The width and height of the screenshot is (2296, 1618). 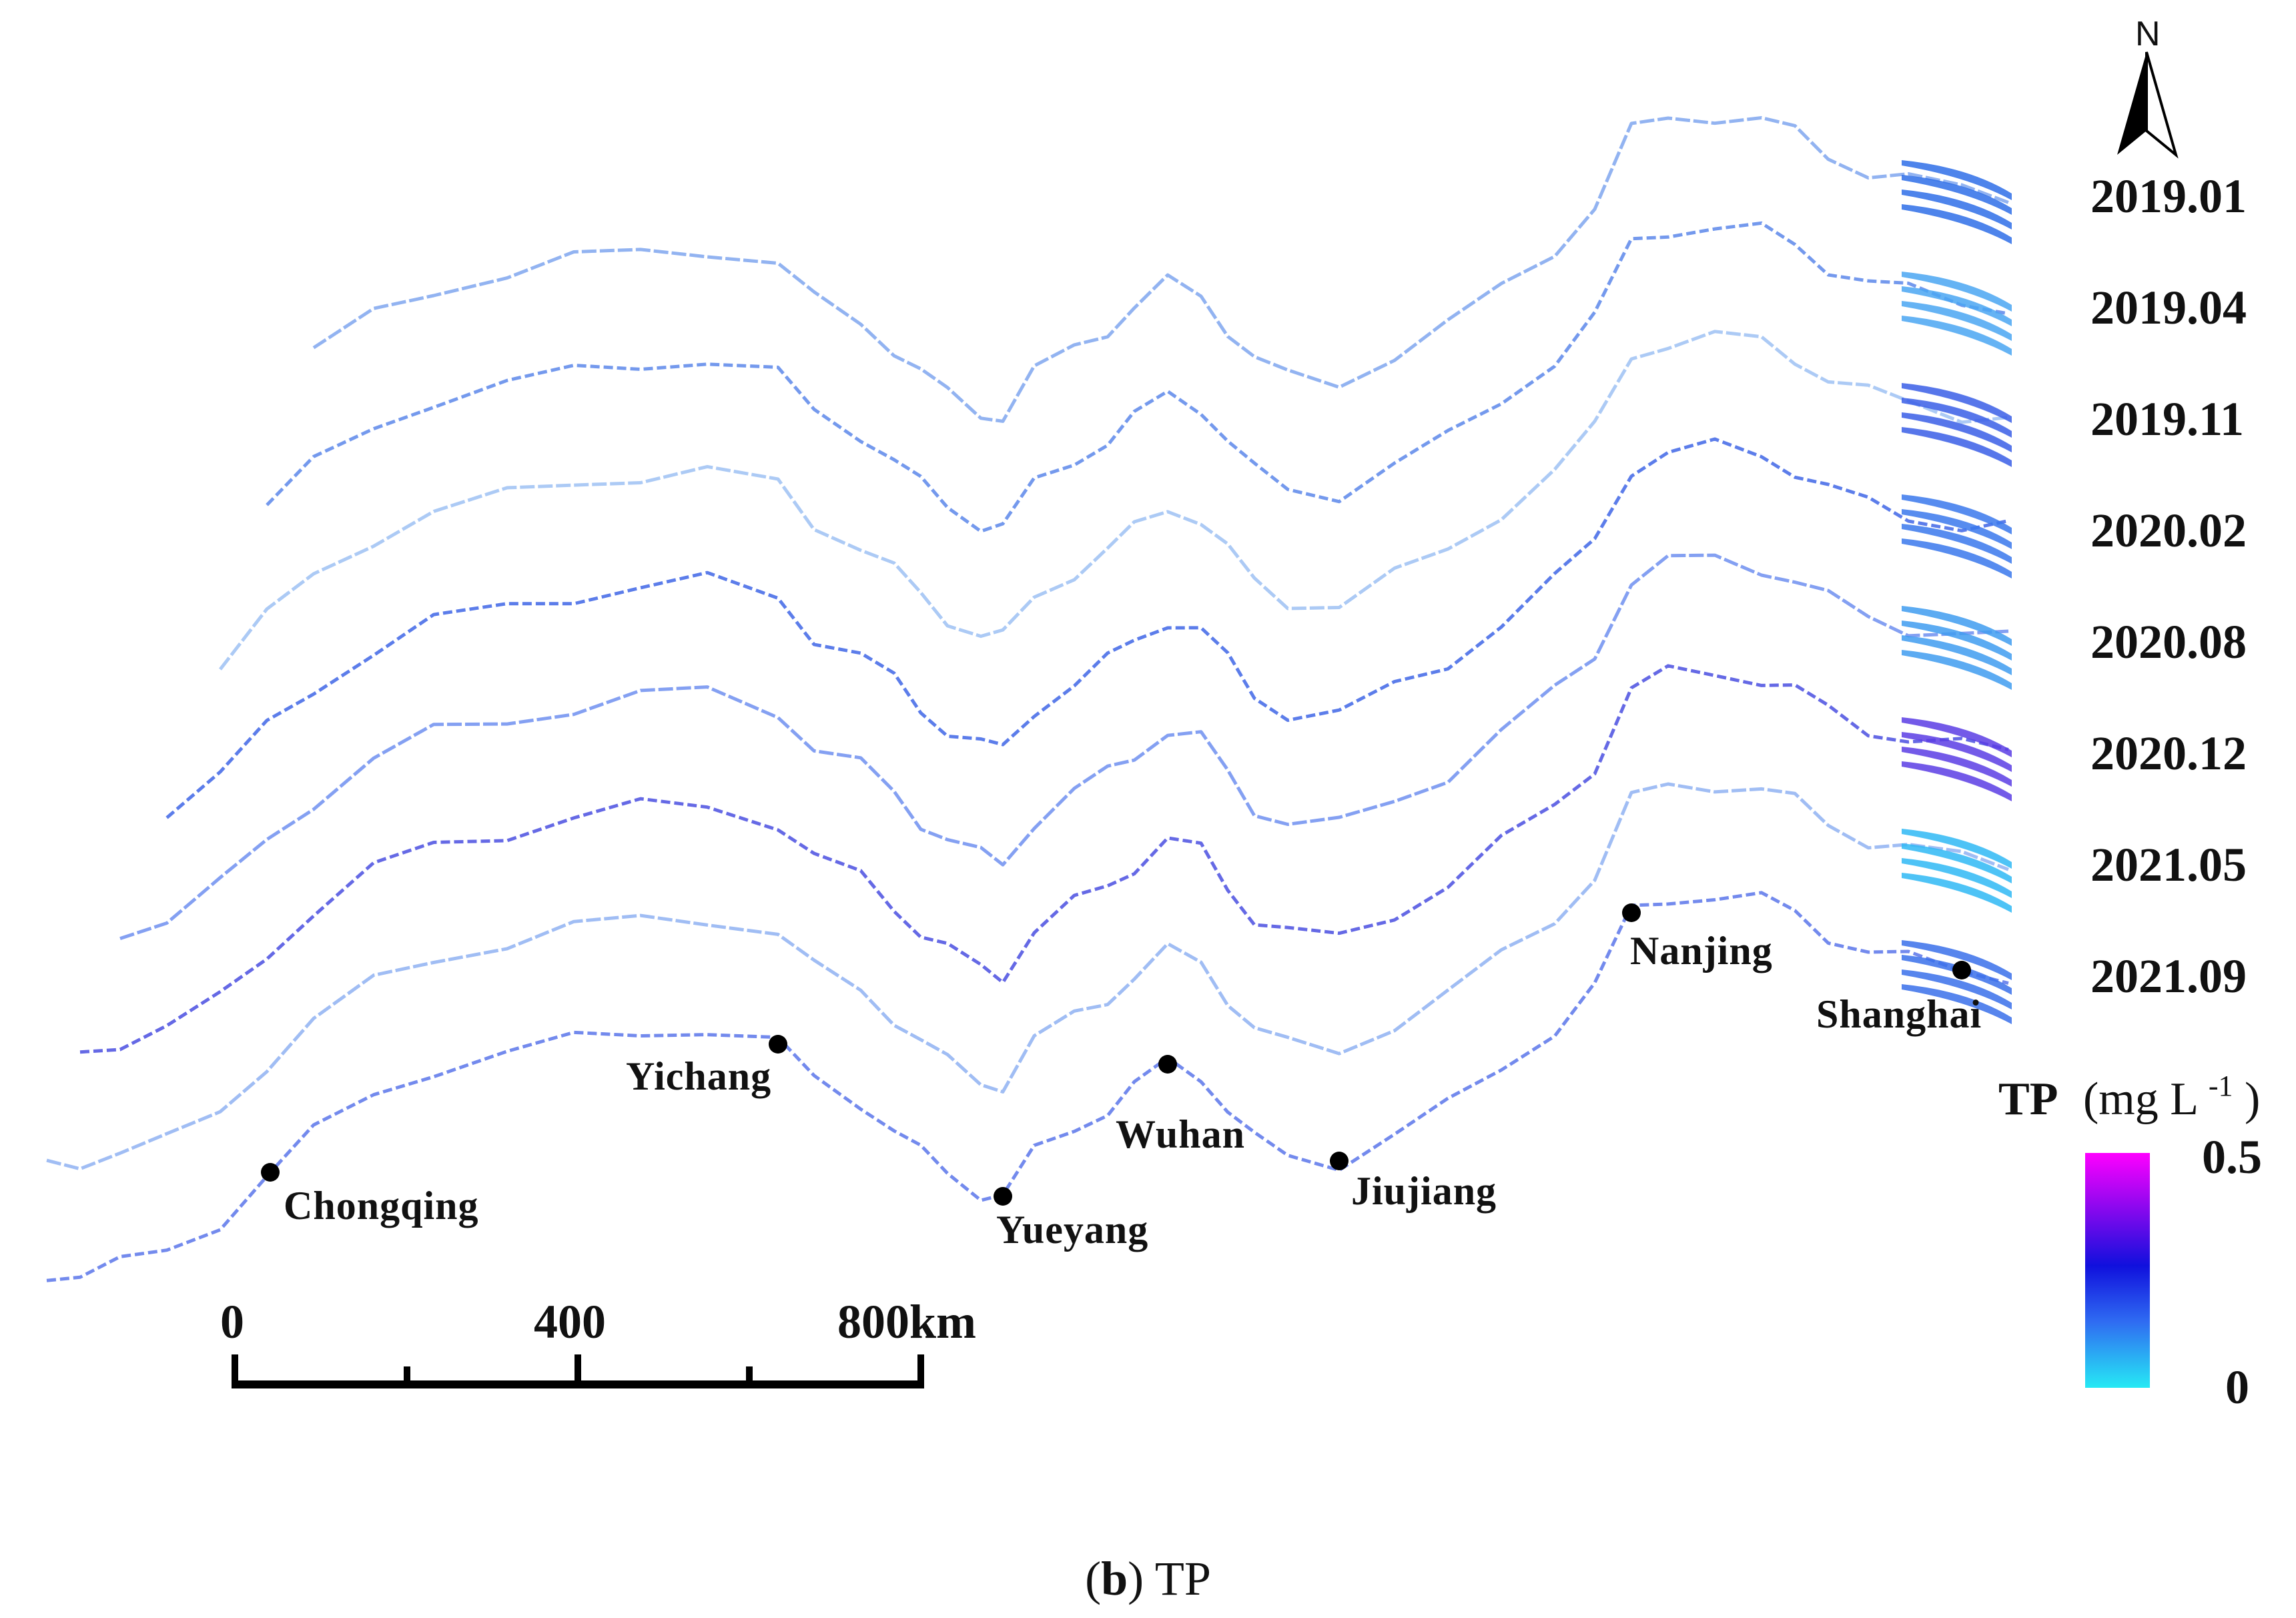 What do you see at coordinates (1180, 1134) in the screenshot?
I see `city-label: Wuhan` at bounding box center [1180, 1134].